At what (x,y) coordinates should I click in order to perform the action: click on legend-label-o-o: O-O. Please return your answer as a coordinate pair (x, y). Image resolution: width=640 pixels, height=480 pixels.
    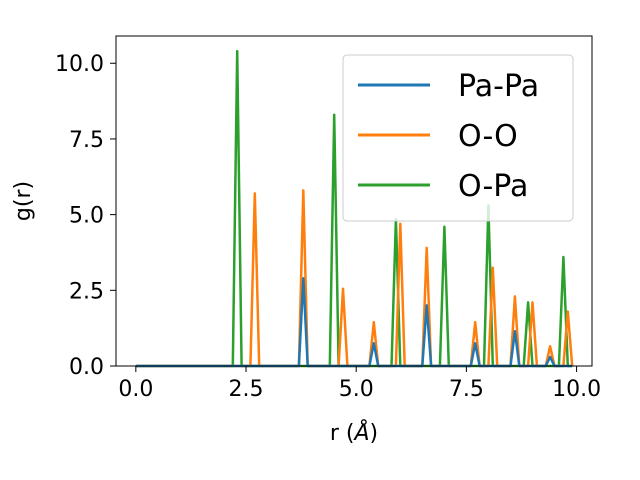
    Looking at the image, I should click on (488, 136).